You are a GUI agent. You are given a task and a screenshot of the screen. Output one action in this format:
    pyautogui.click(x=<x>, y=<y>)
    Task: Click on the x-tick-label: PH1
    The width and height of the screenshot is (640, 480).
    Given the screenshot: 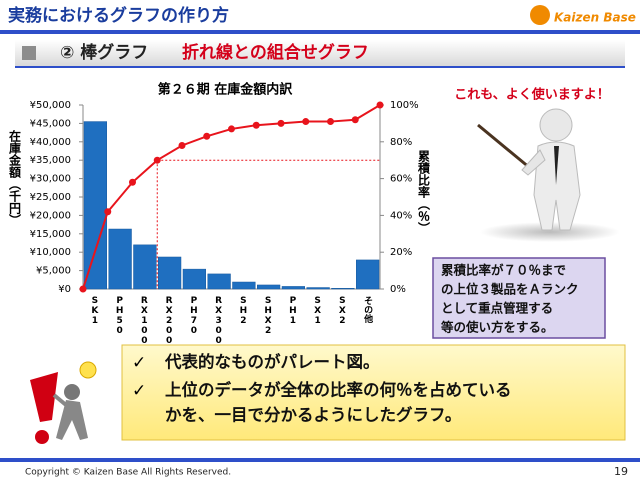 What is the action you would take?
    pyautogui.click(x=293, y=311)
    